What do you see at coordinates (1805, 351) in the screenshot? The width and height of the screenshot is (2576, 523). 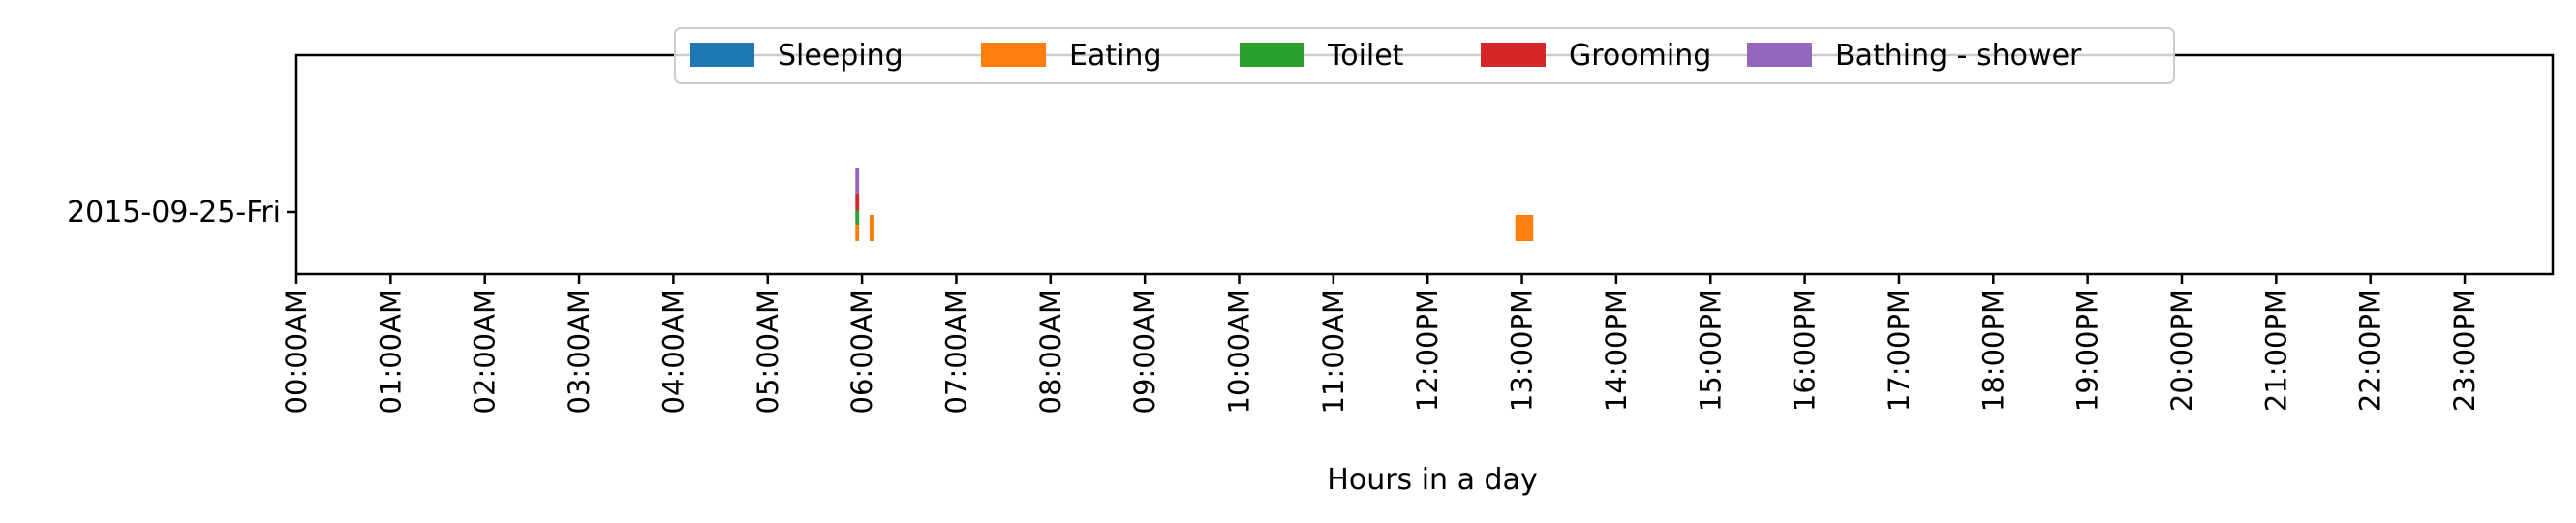 I see `x-tick-label: 16:00PM` at bounding box center [1805, 351].